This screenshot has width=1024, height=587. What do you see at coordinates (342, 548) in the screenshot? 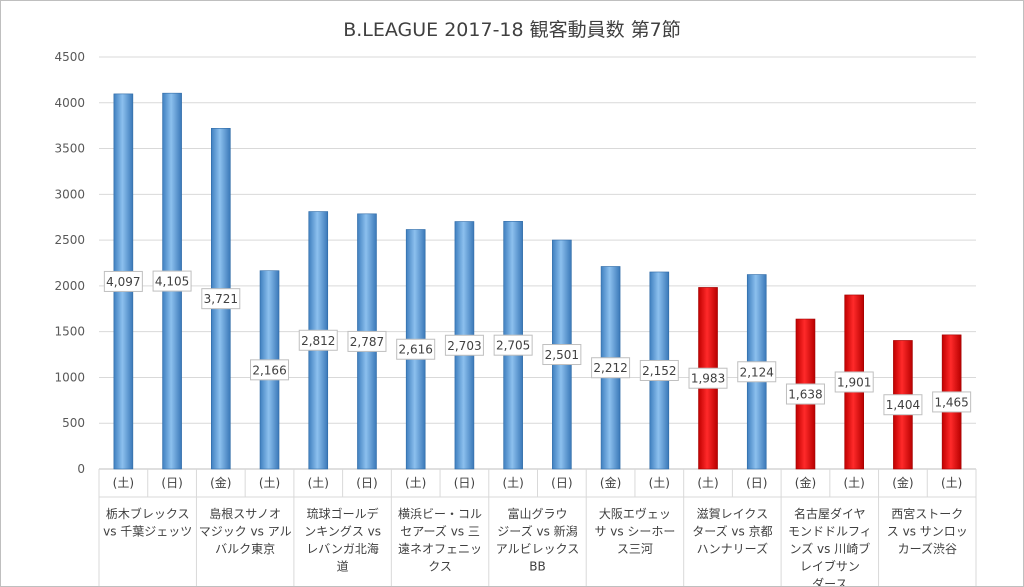
I see `match-label: レバンガ北海` at bounding box center [342, 548].